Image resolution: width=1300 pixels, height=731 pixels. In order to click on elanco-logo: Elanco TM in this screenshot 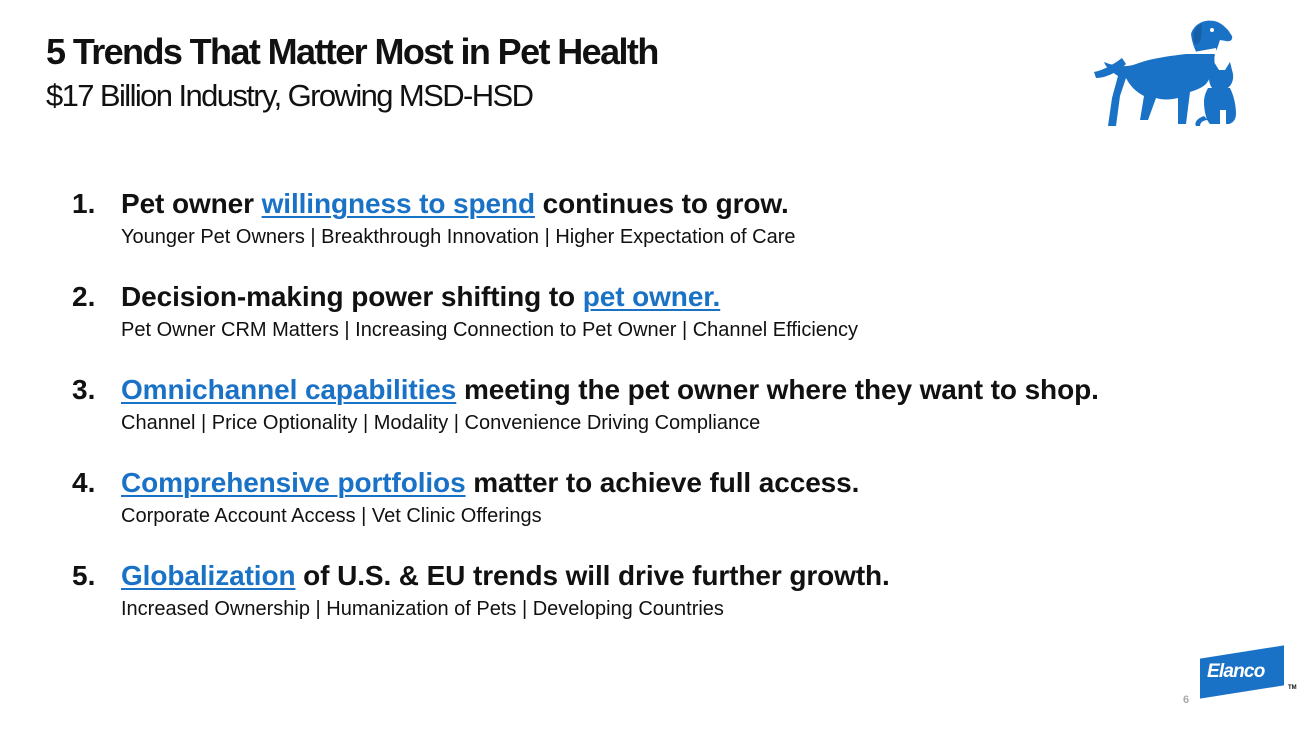, I will do `click(1249, 672)`.